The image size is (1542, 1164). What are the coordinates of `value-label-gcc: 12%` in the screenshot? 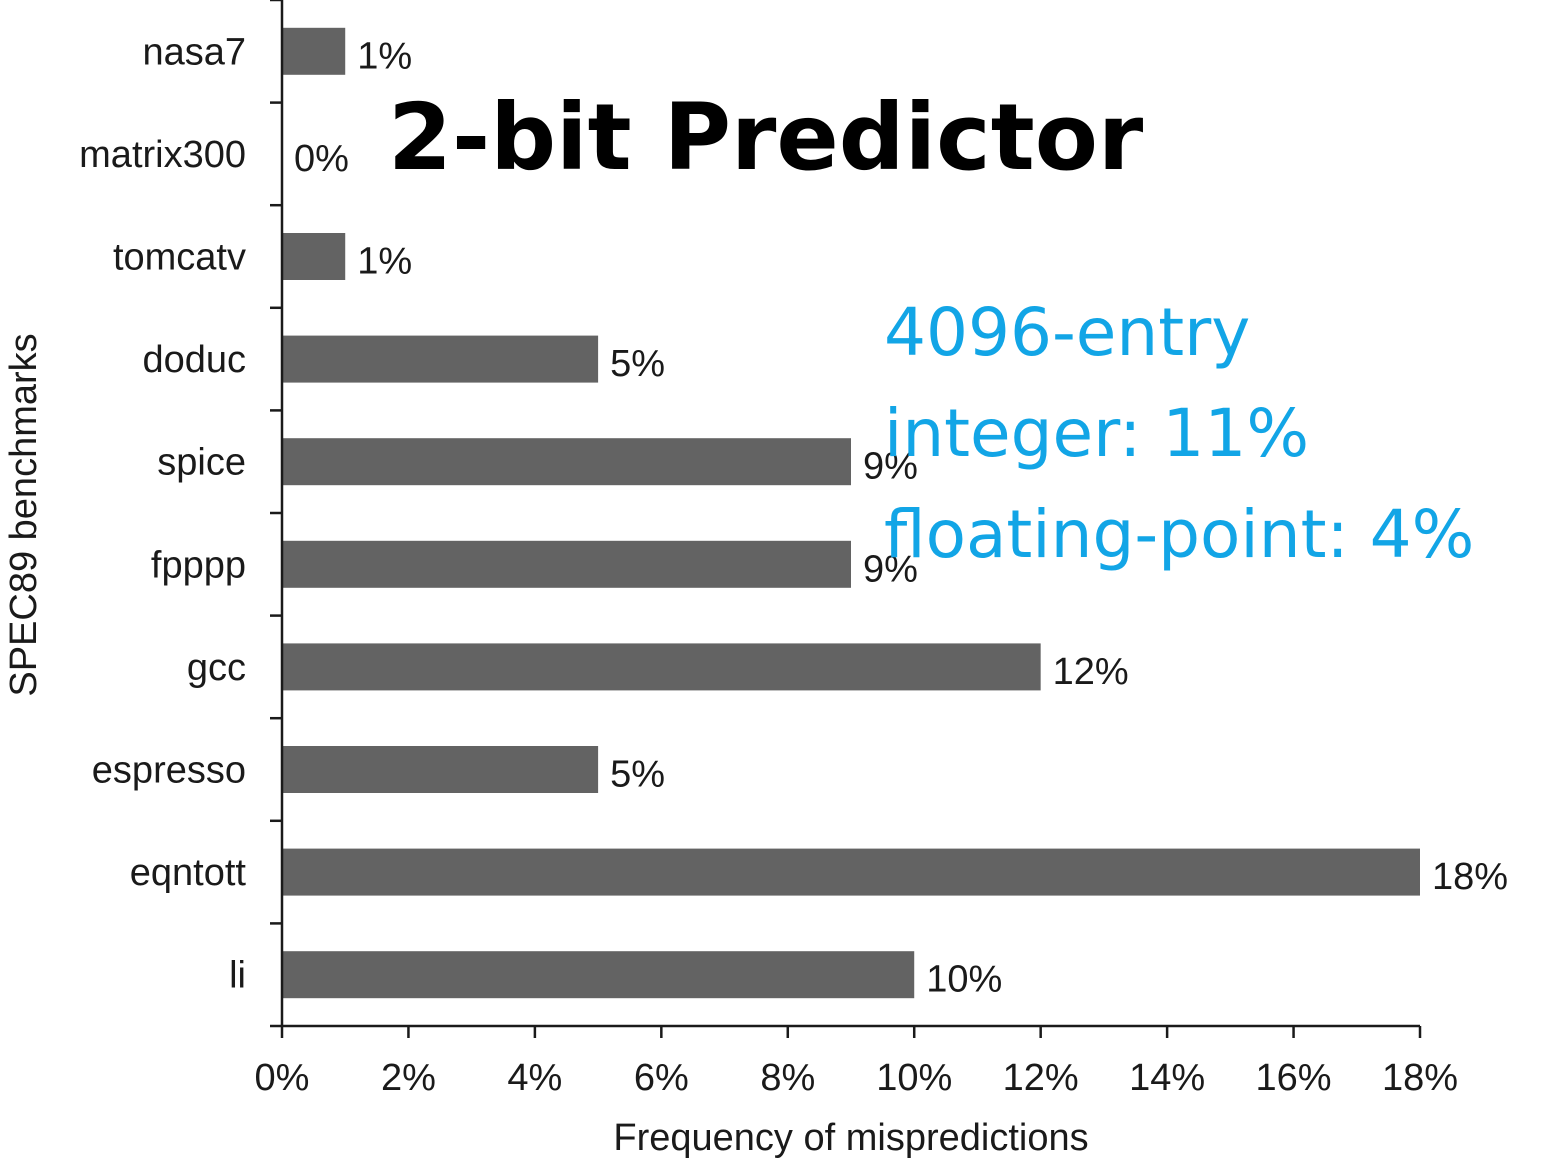 It's located at (1091, 672).